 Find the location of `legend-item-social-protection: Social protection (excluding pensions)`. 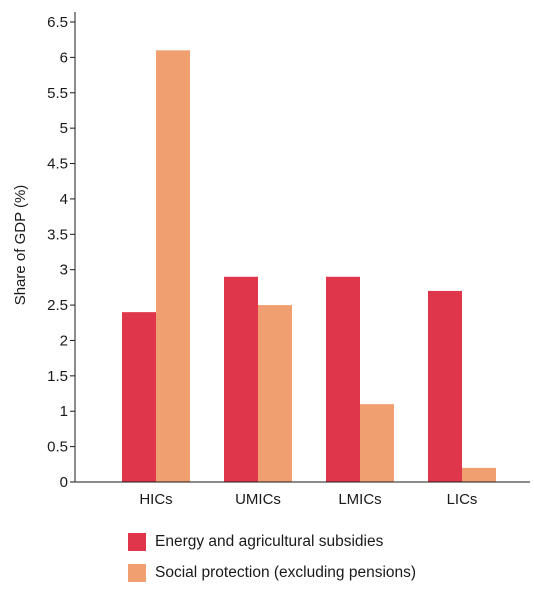

legend-item-social-protection: Social protection (excluding pensions) is located at coordinates (272, 573).